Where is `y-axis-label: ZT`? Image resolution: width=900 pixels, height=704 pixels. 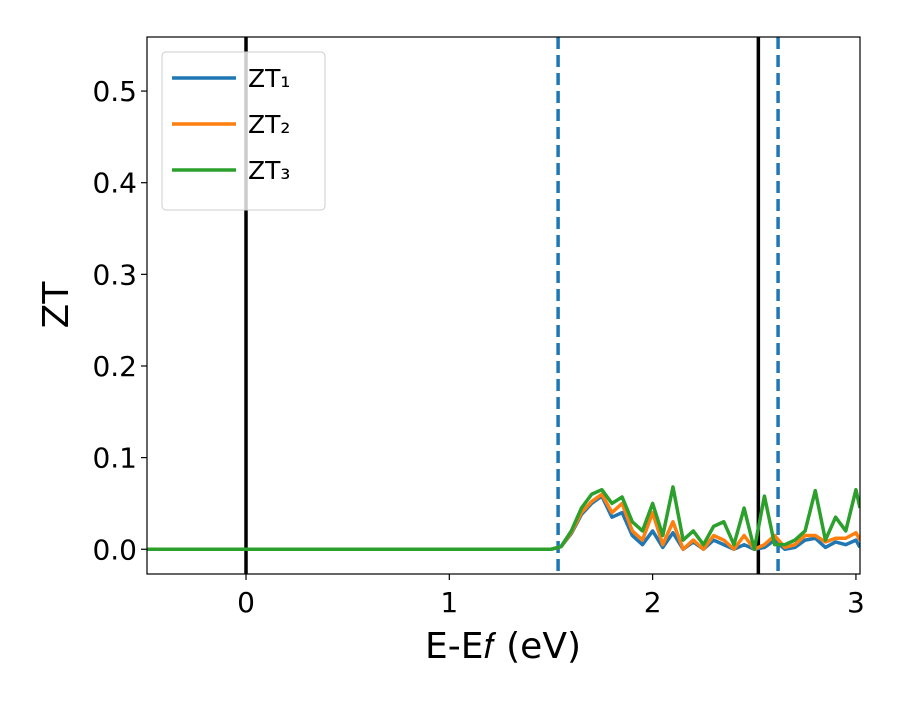
y-axis-label: ZT is located at coordinates (56, 305).